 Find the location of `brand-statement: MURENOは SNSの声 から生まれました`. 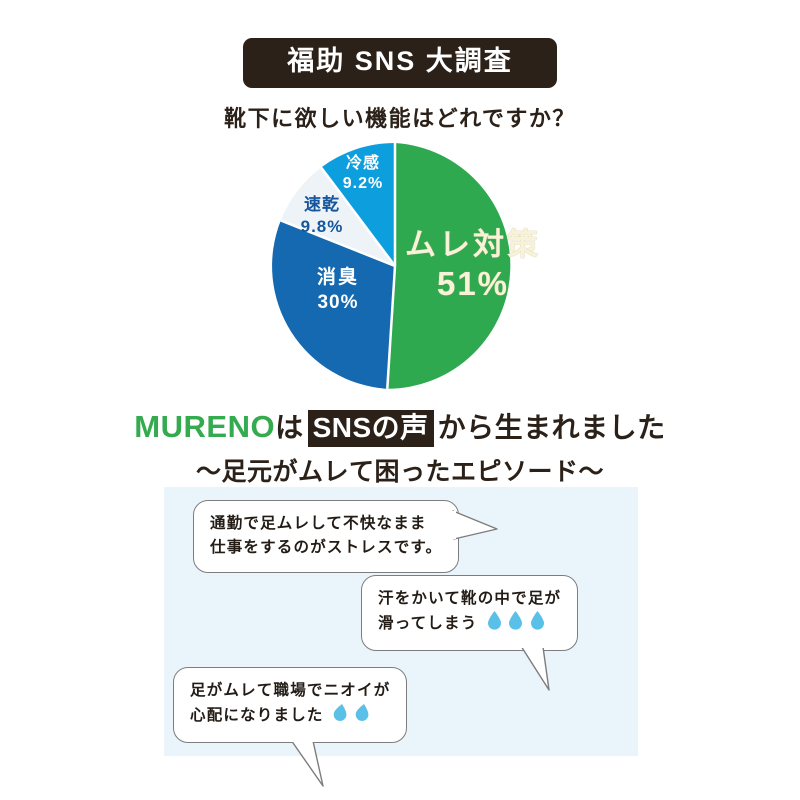

brand-statement: MURENOは SNSの声 から生まれました is located at coordinates (400, 426).